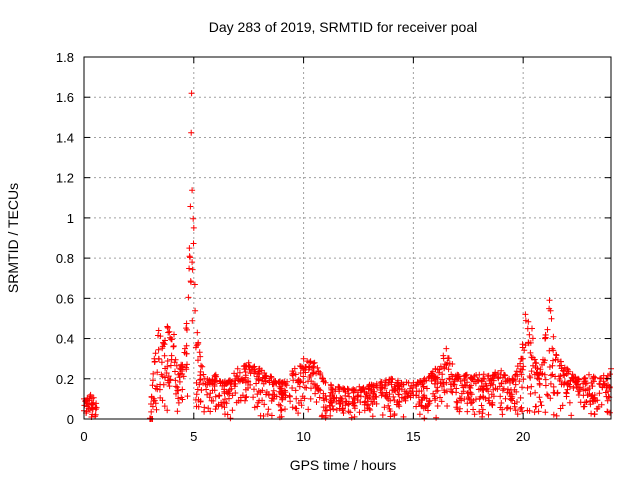 This screenshot has height=480, width=640. Describe the element at coordinates (65, 339) in the screenshot. I see `y-tick-label: 0.4` at that location.